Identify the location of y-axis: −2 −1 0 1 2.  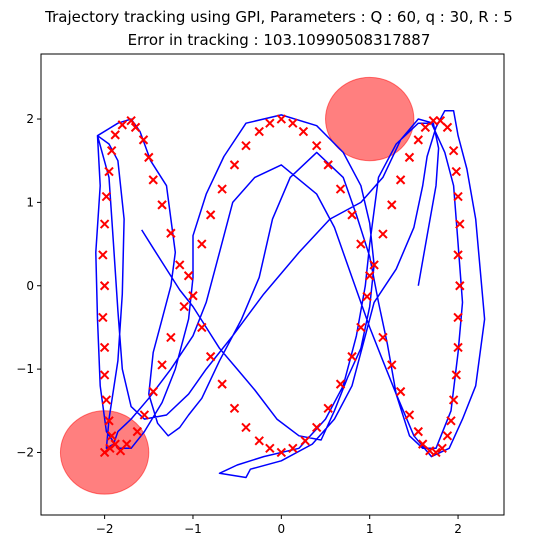
(28, 285).